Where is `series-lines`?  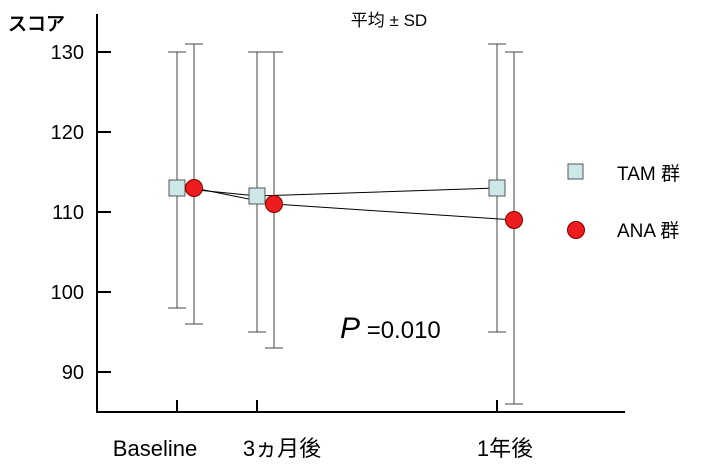 series-lines is located at coordinates (345, 204).